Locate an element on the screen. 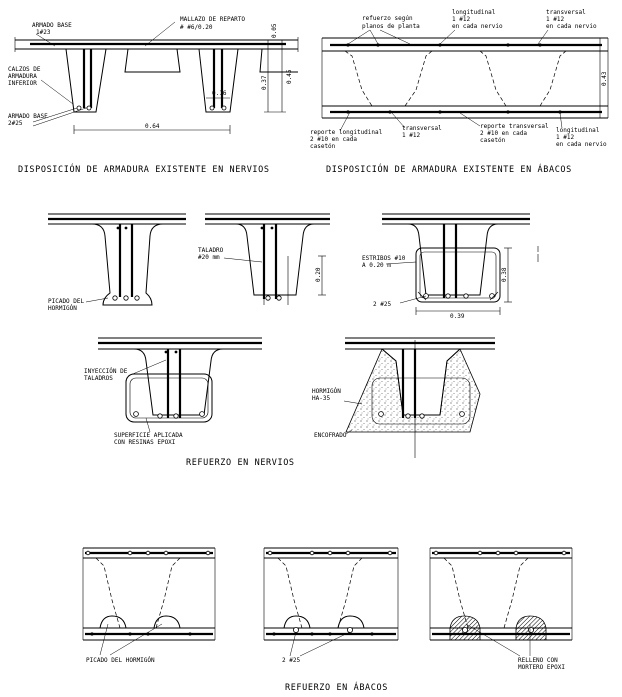 The image size is (622, 697). long-bot-label-1: longitudinal is located at coordinates (578, 130).